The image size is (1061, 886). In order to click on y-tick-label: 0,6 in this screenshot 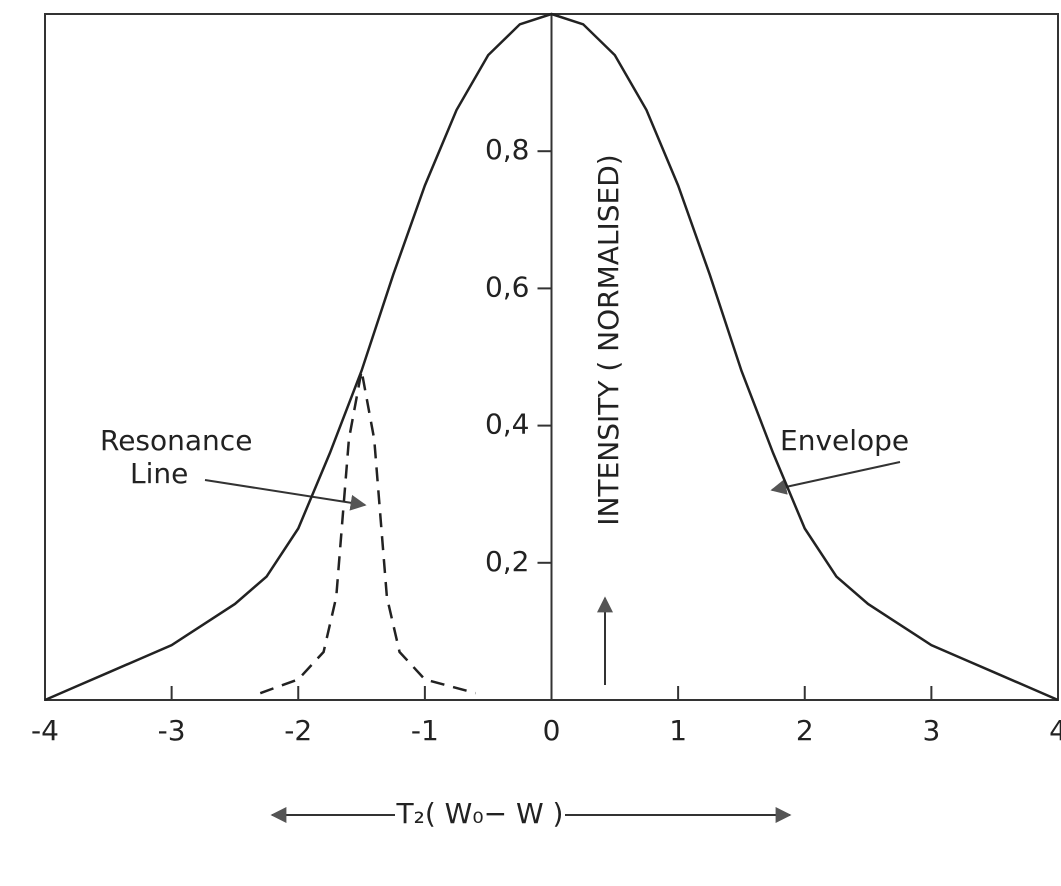, I will do `click(507, 286)`.